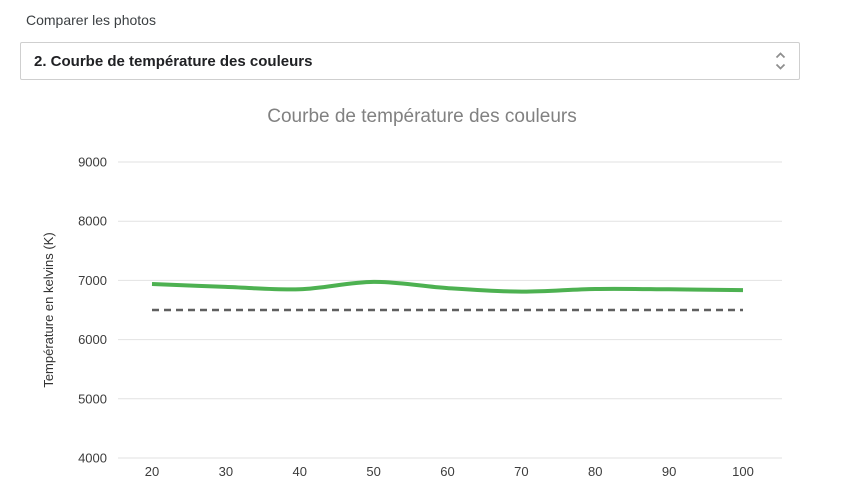  I want to click on comparison-select-value: 2. Courbe de température des couleurs, so click(173, 61).